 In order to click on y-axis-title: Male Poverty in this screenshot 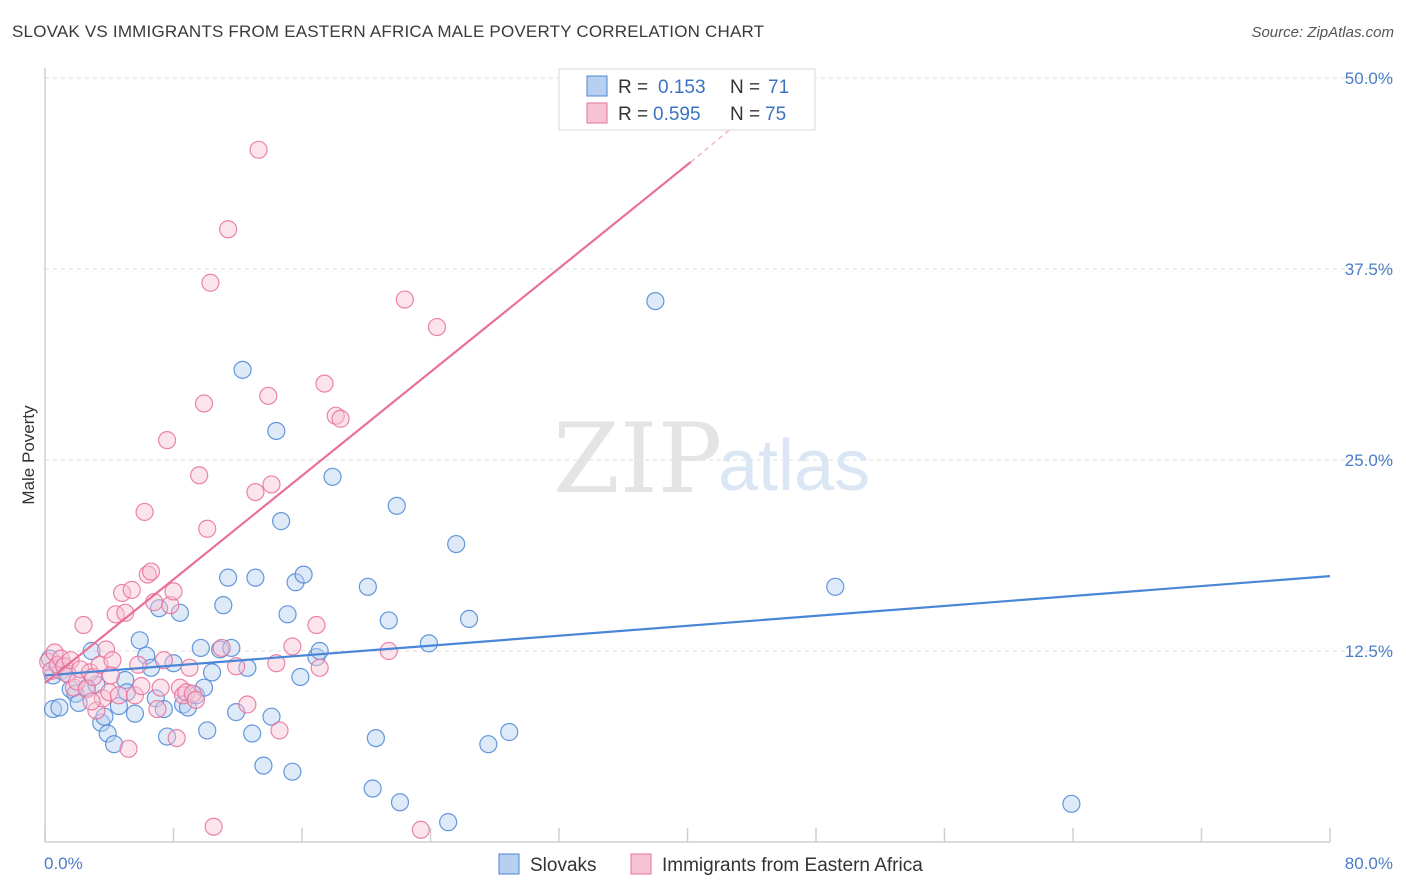, I will do `click(28, 455)`.